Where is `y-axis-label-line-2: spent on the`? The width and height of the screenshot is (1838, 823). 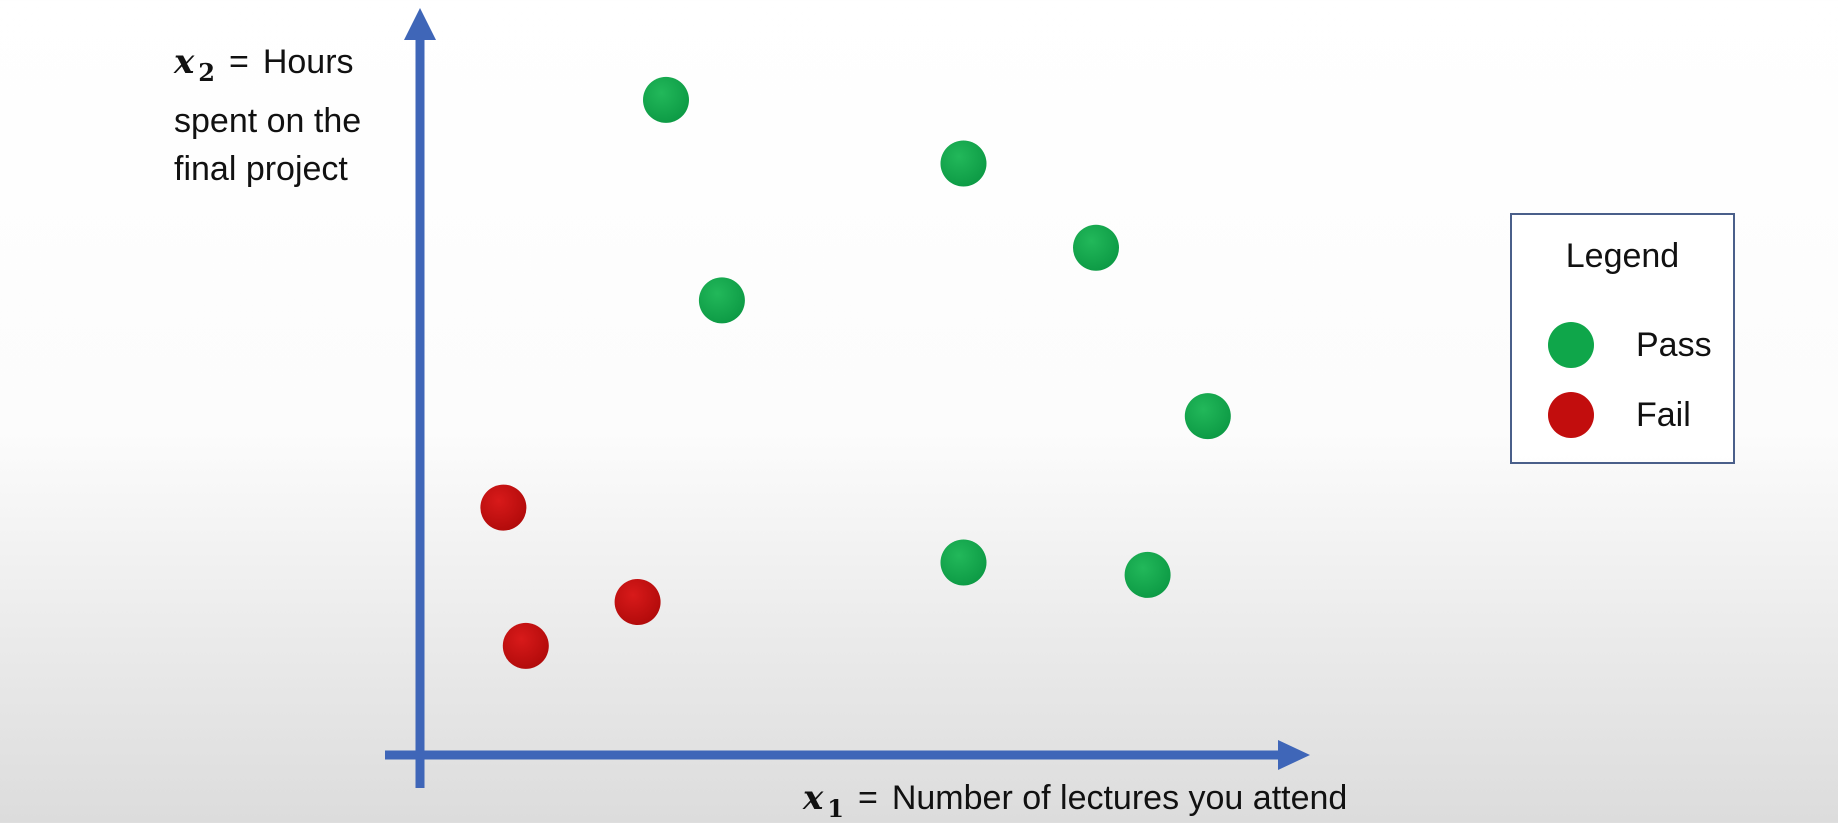
y-axis-label-line-2: spent on the is located at coordinates (268, 121).